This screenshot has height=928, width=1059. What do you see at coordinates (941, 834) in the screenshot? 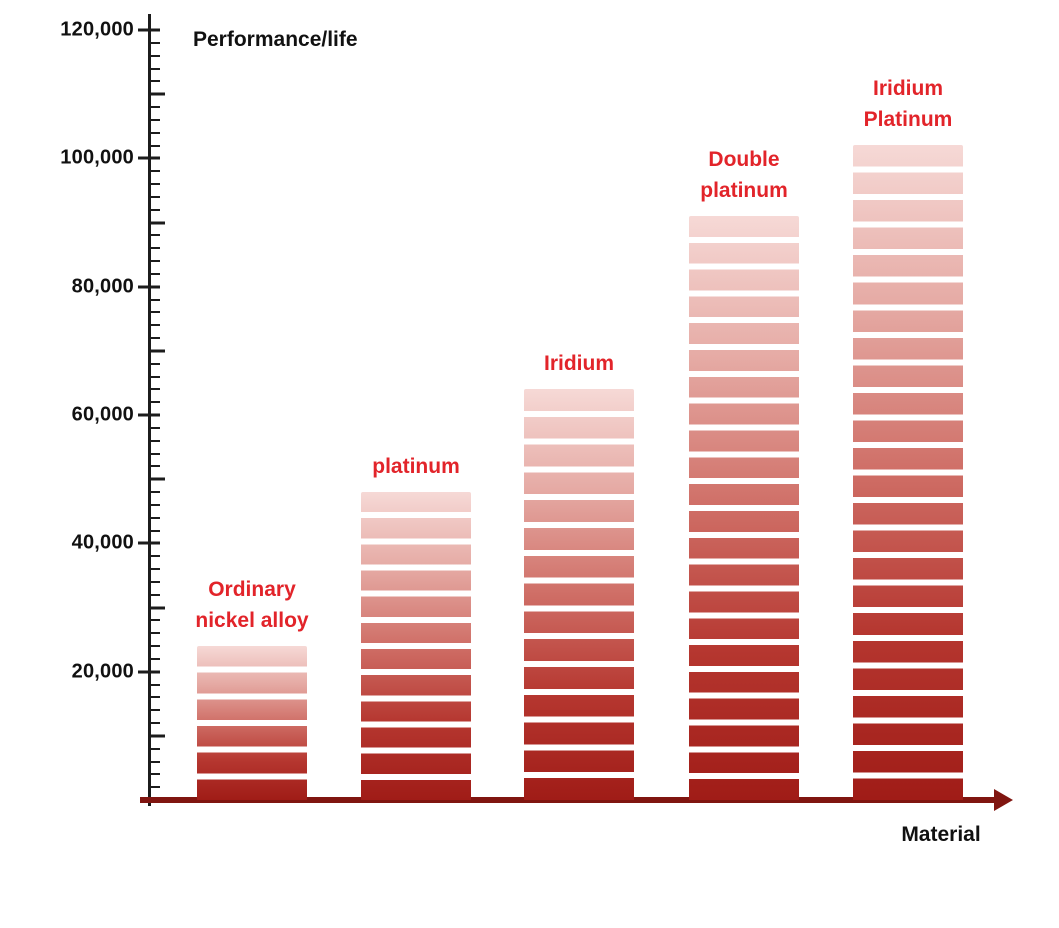
I see `x-axis-label: Material` at bounding box center [941, 834].